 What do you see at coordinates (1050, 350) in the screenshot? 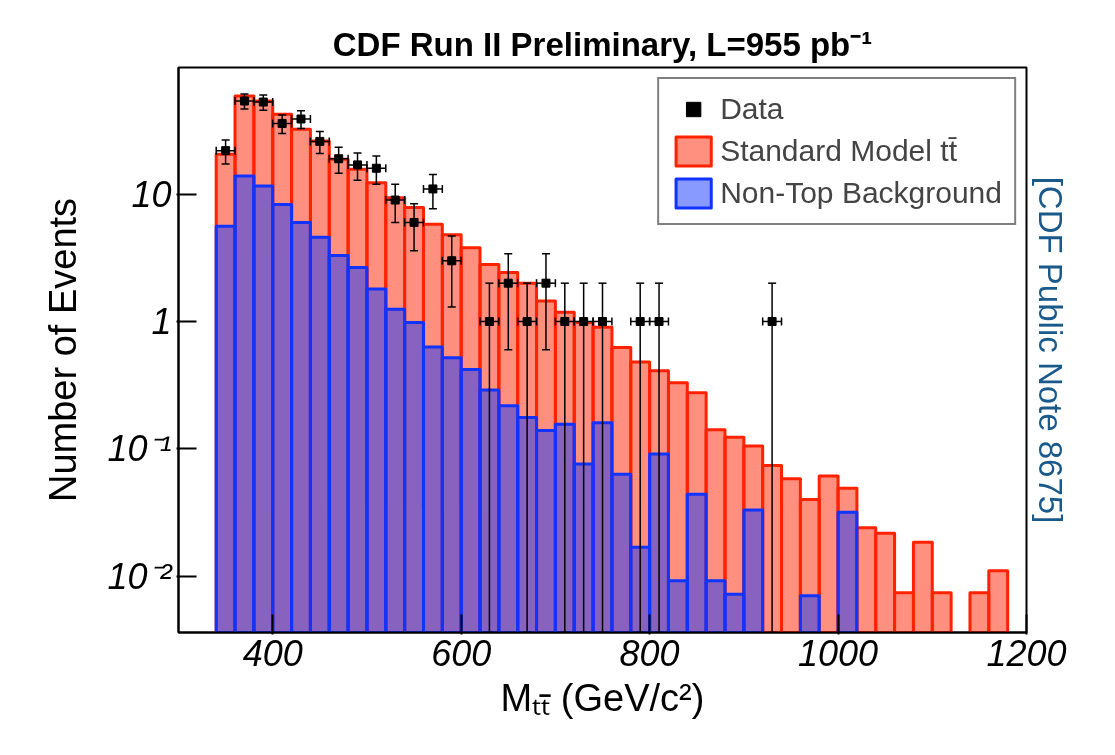
I see `text: [CDF Public Note 8675]` at bounding box center [1050, 350].